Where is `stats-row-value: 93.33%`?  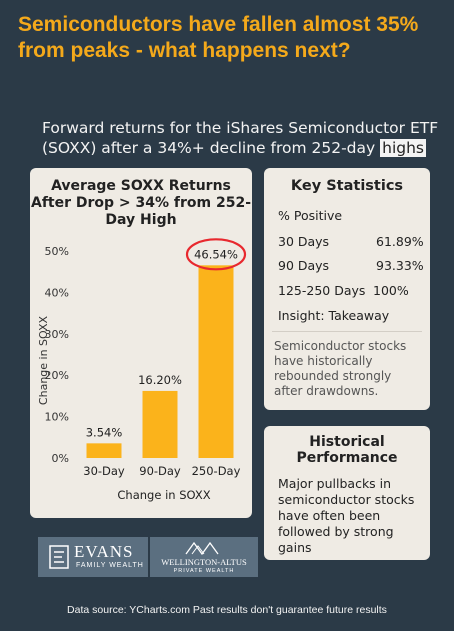
stats-row-value: 93.33% is located at coordinates (400, 265).